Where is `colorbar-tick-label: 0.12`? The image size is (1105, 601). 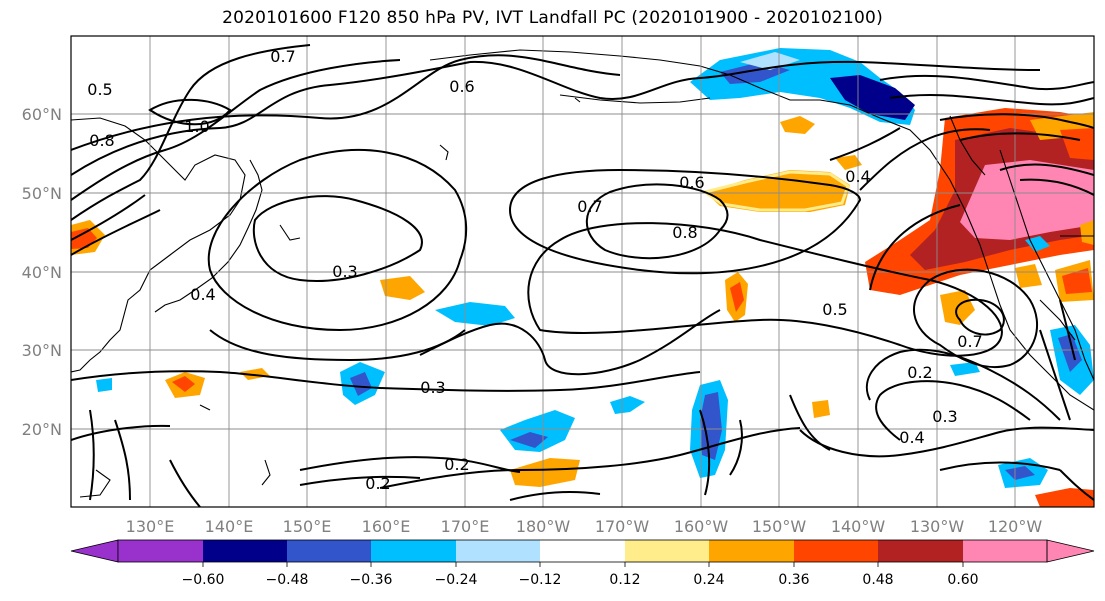
colorbar-tick-label: 0.12 is located at coordinates (624, 580).